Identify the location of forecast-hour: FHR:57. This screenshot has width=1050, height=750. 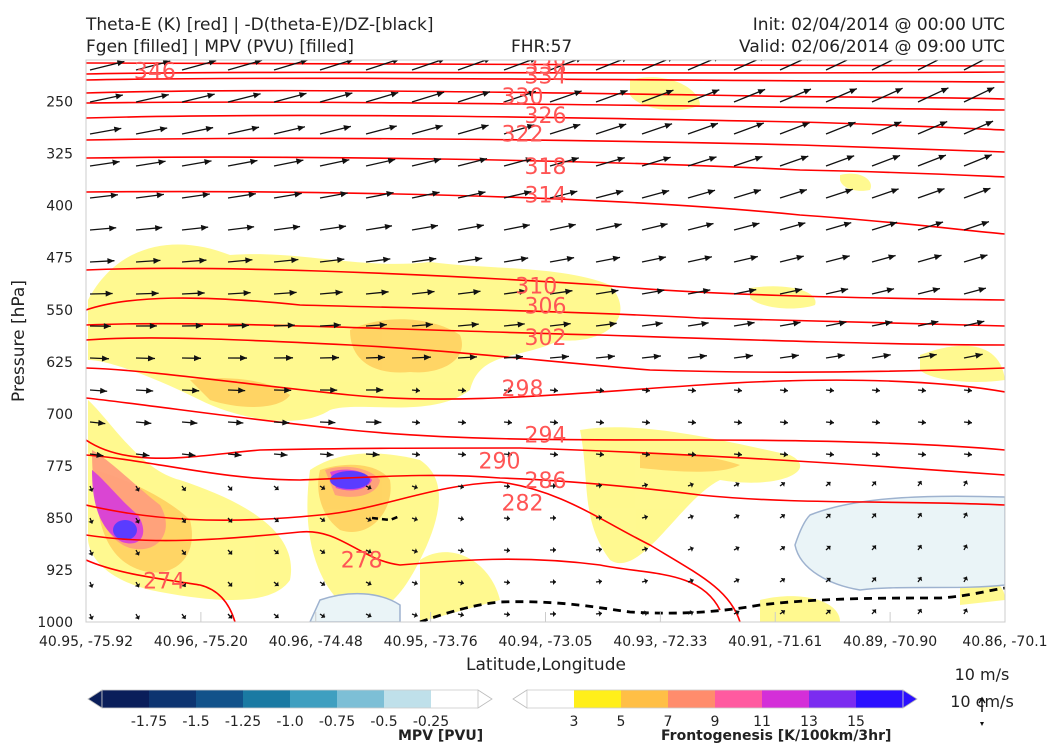
(542, 47).